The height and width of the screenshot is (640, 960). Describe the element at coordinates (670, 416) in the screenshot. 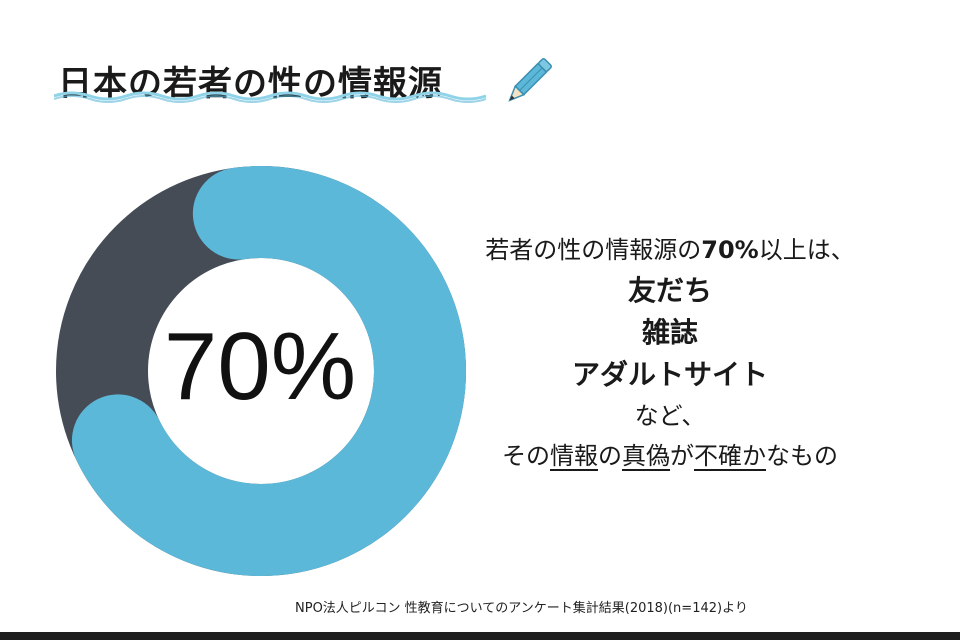

I see `message-nado: など、` at that location.